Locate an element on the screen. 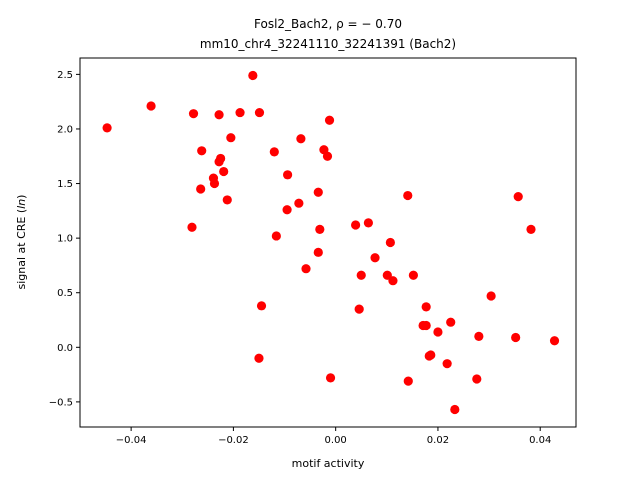 This screenshot has width=640, height=480. y-tick-label: 2.0 is located at coordinates (65, 129).